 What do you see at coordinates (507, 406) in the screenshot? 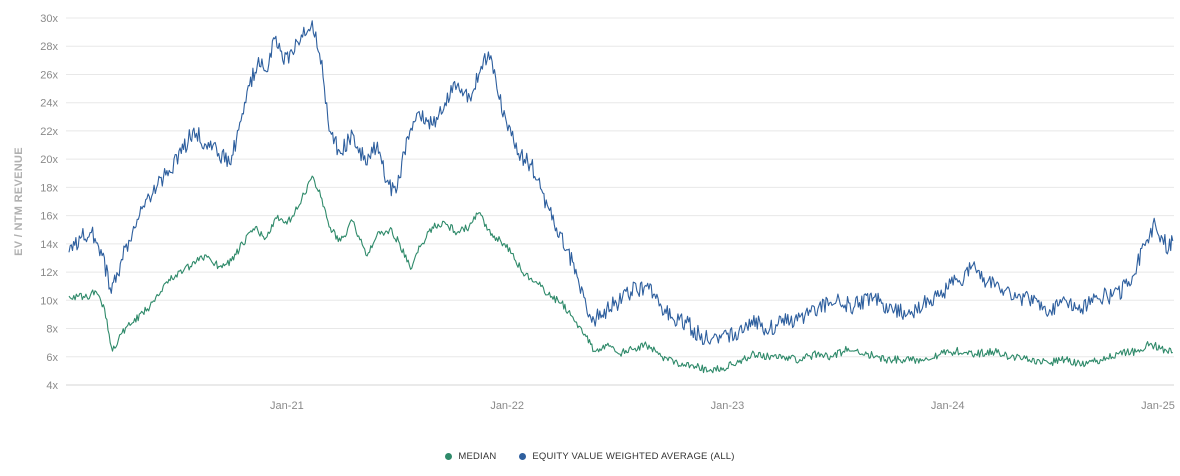
I see `x-tick-label: Jan-22` at bounding box center [507, 406].